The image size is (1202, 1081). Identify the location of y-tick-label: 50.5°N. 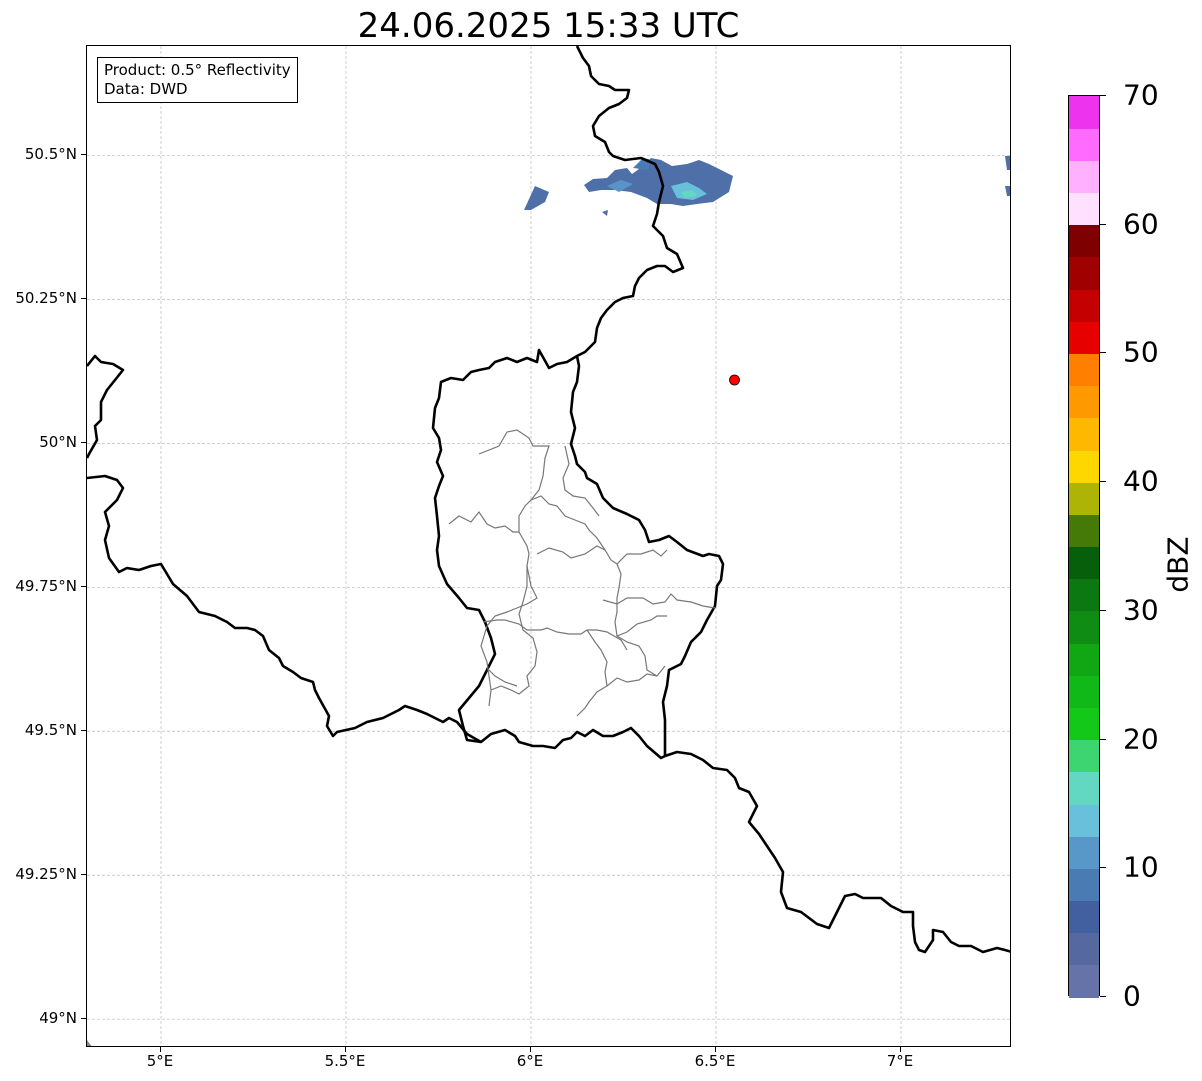
(50, 154).